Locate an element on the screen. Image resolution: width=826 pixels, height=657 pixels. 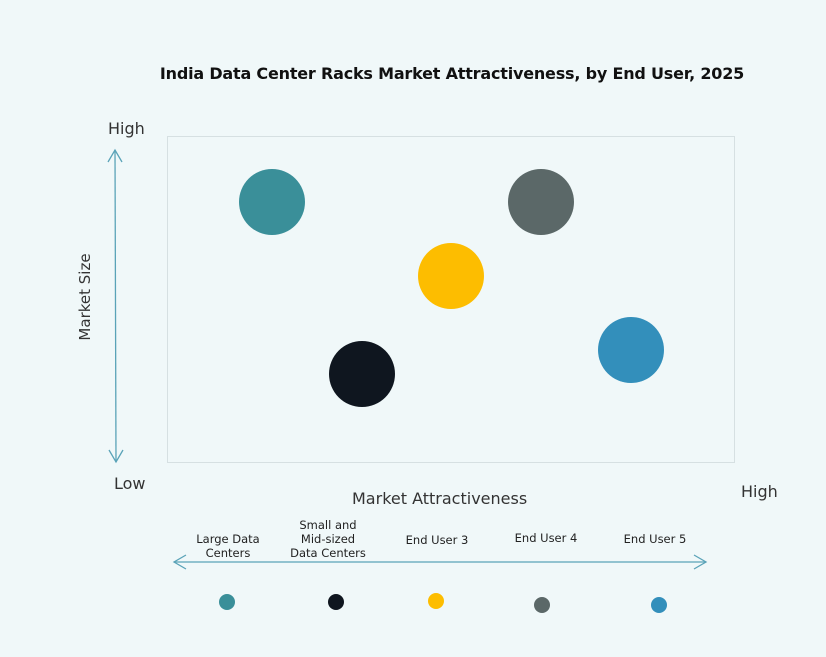
legend-label-end-user-3: End User 3 is located at coordinates (437, 540).